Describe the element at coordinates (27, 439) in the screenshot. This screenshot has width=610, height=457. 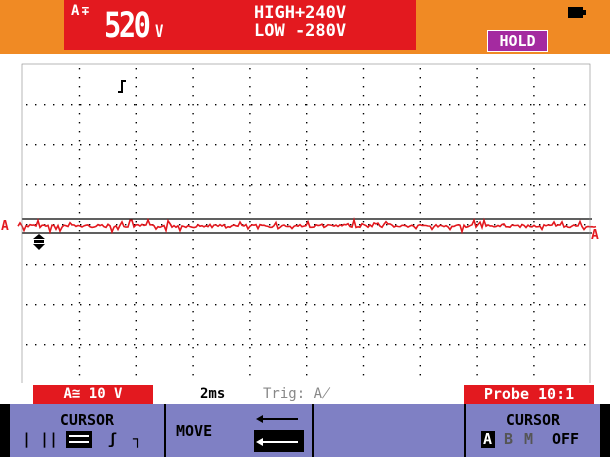
I see `cursor-option-single: |` at that location.